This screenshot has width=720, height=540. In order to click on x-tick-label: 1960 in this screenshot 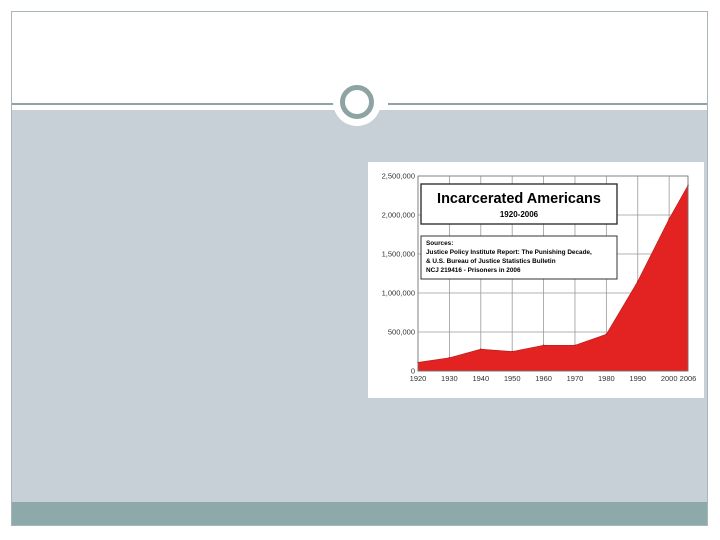, I will do `click(543, 378)`.